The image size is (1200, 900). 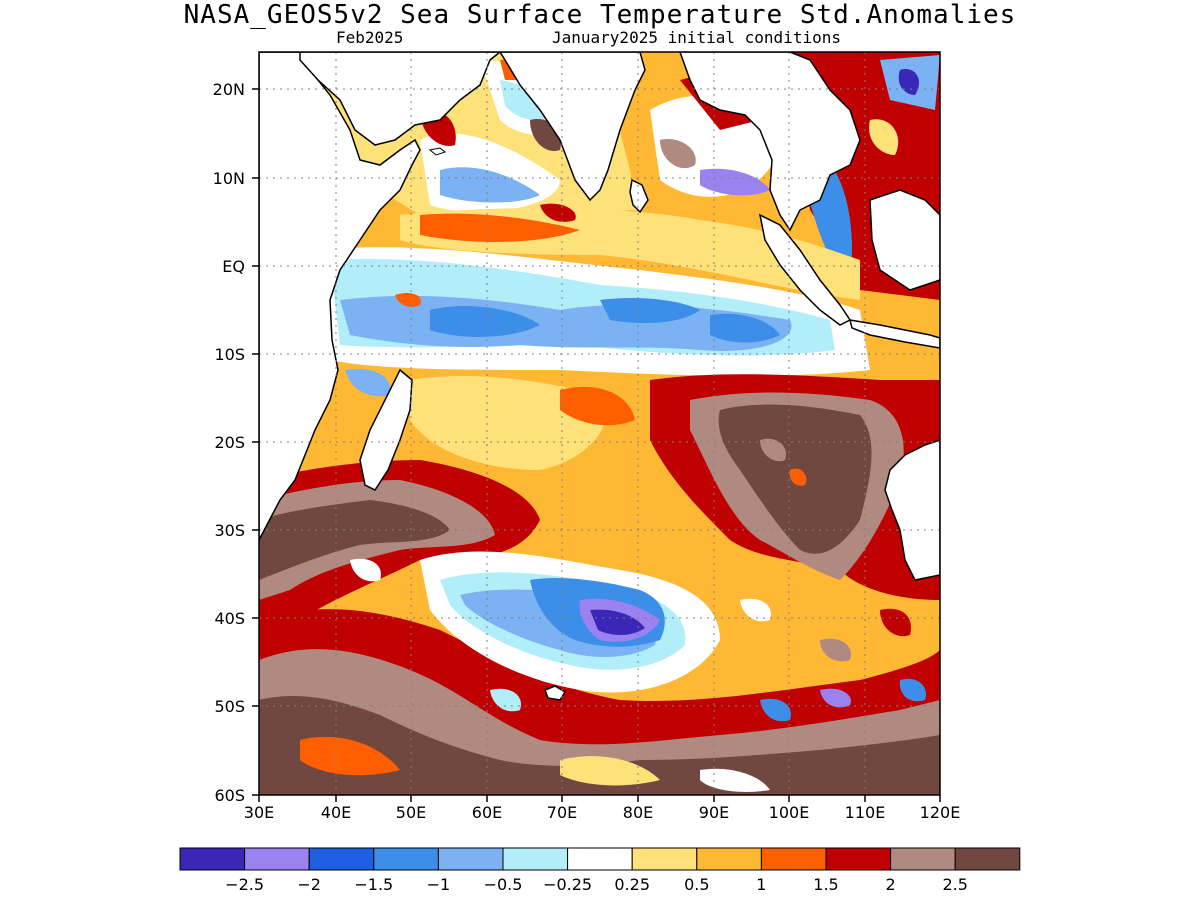 What do you see at coordinates (696, 37) in the screenshot?
I see `initial-conditions: January2025 initial conditions` at bounding box center [696, 37].